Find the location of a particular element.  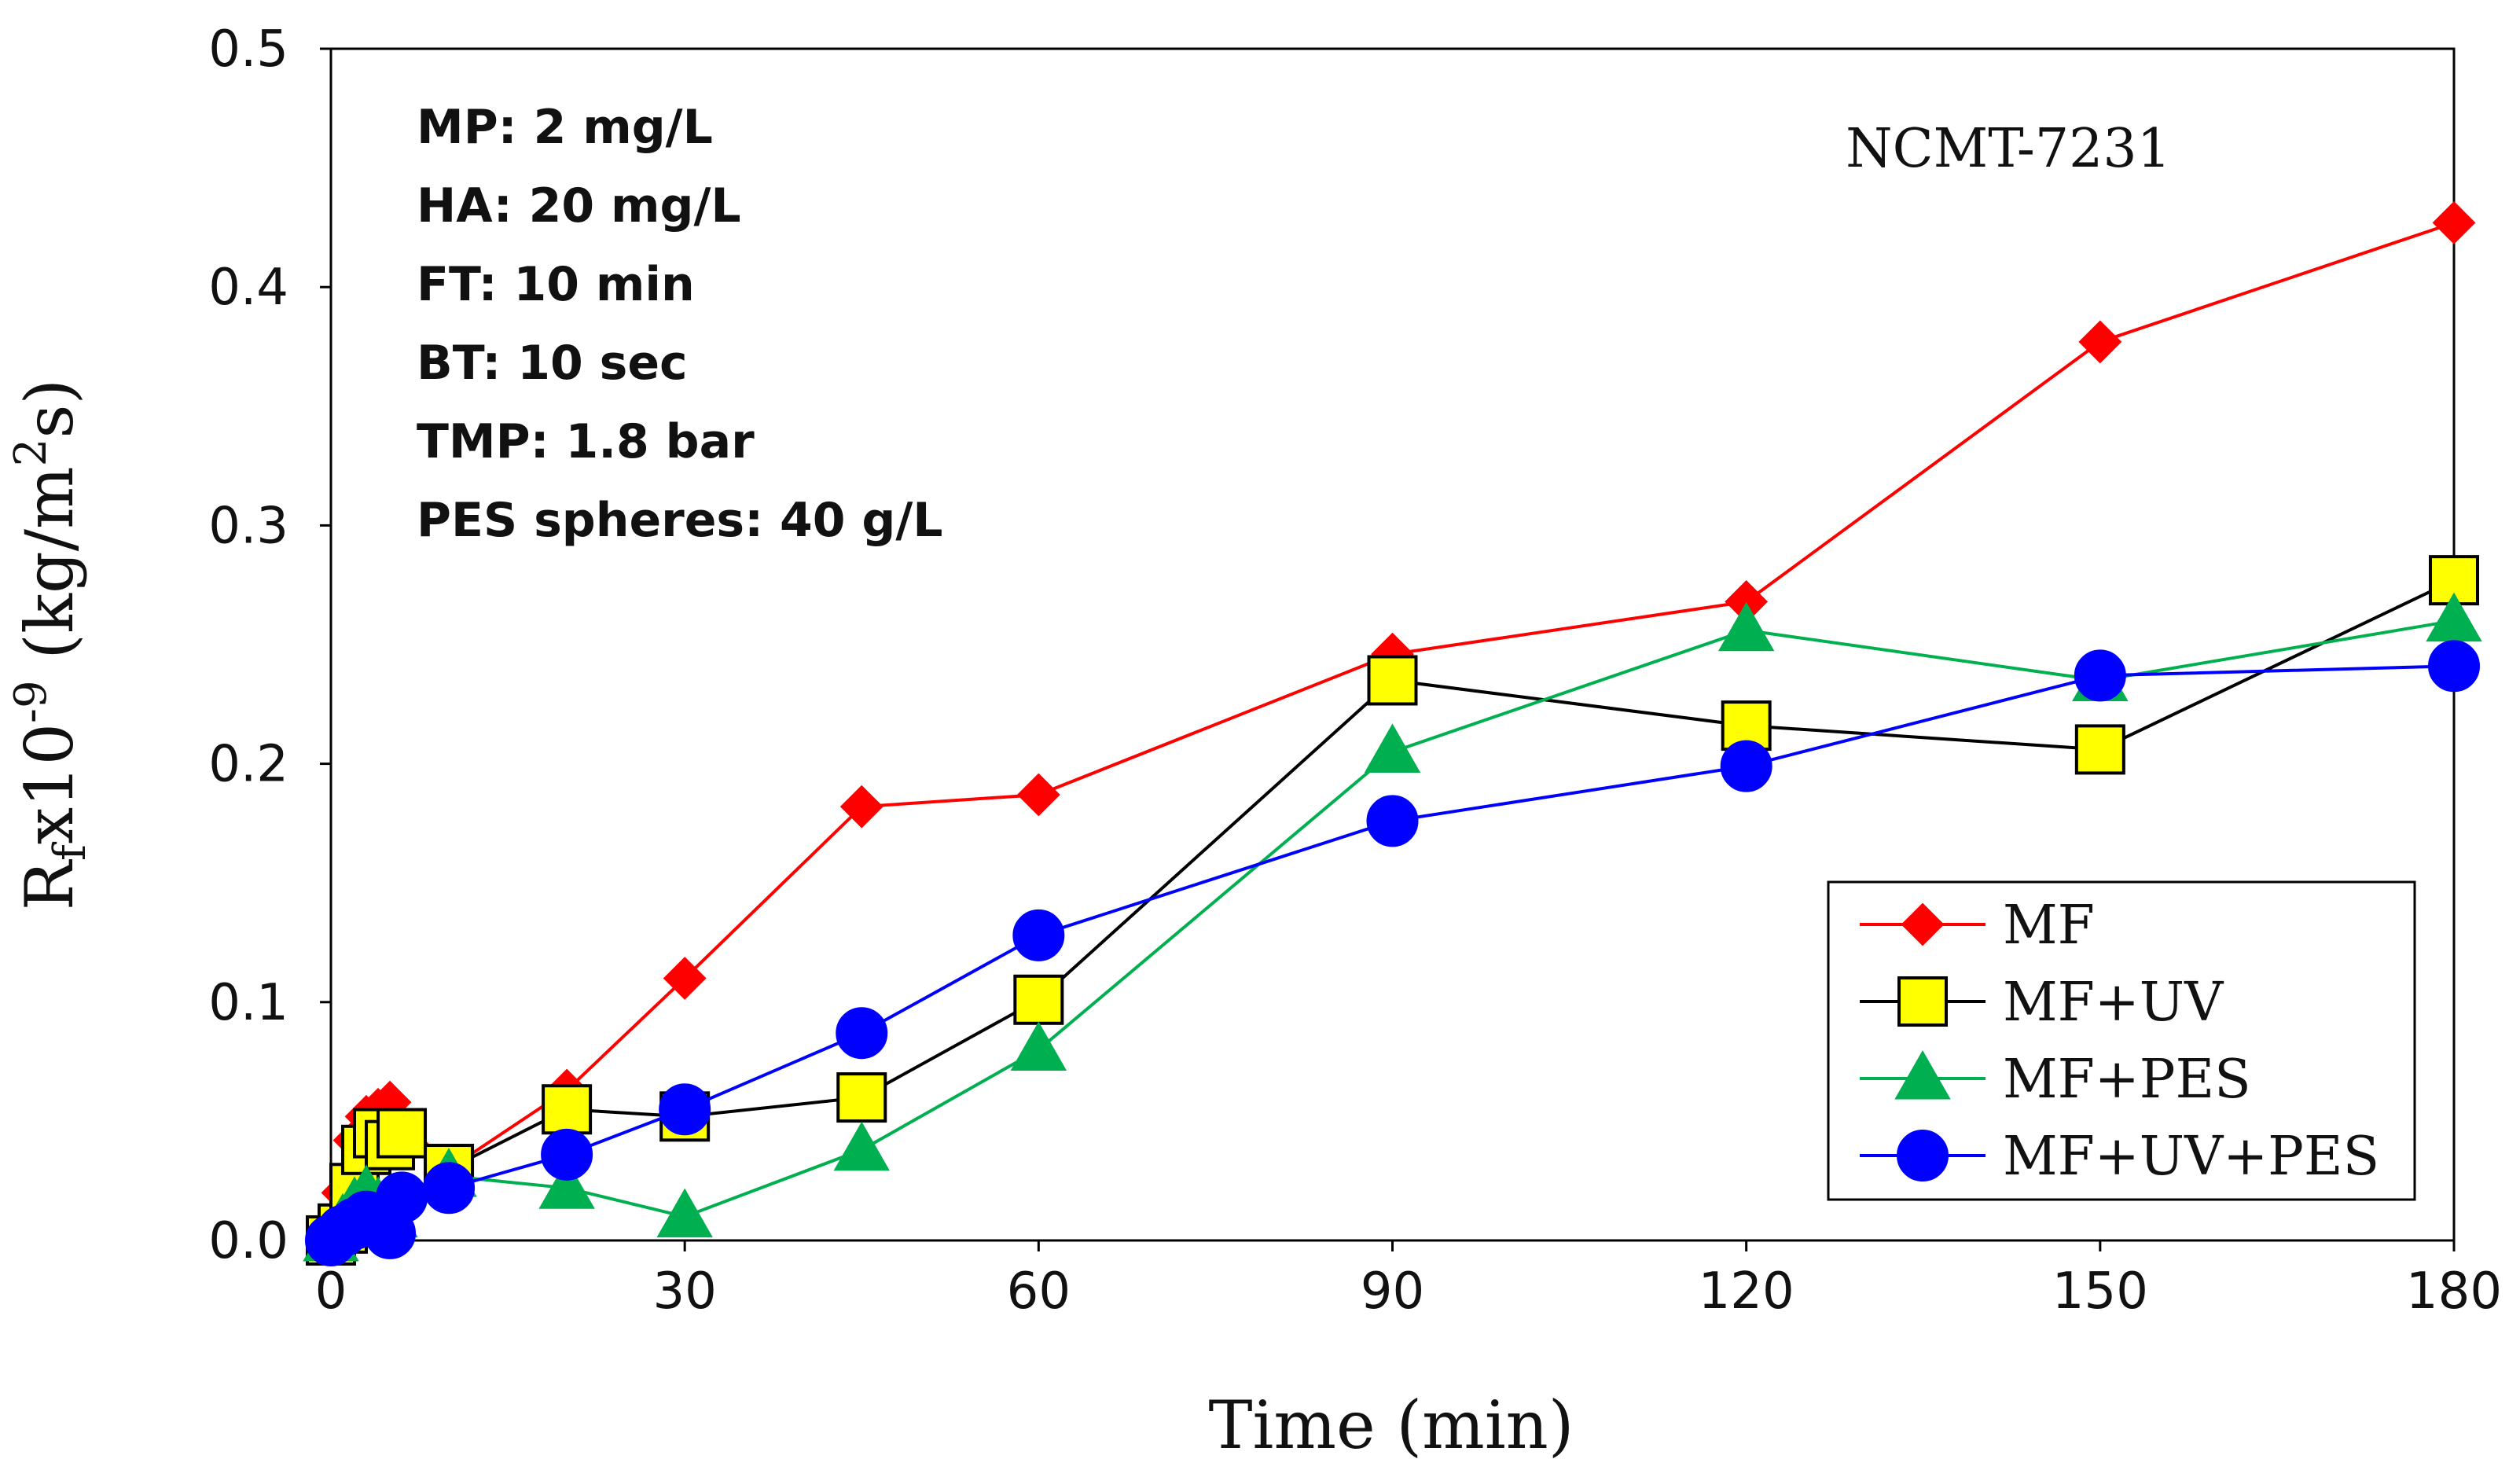

legend-item-mf-pes: MF+PES is located at coordinates (2055, 1080).